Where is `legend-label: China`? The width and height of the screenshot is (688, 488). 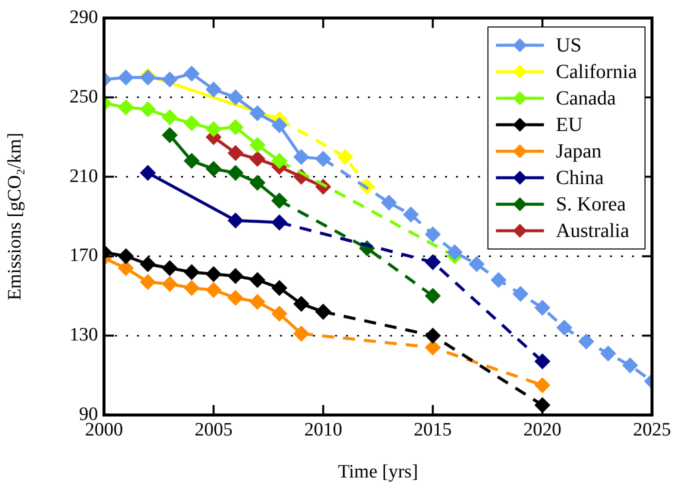 legend-label: China is located at coordinates (580, 178).